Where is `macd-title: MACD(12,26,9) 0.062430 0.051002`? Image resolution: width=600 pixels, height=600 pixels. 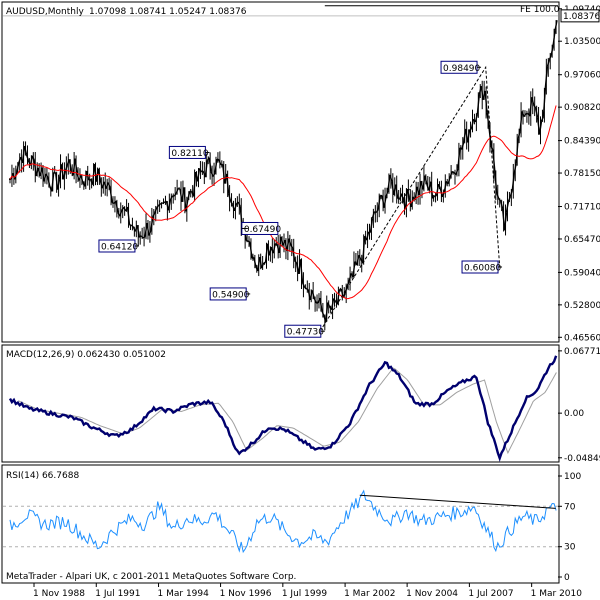
macd-title: MACD(12,26,9) 0.062430 0.051002 is located at coordinates (86, 355).